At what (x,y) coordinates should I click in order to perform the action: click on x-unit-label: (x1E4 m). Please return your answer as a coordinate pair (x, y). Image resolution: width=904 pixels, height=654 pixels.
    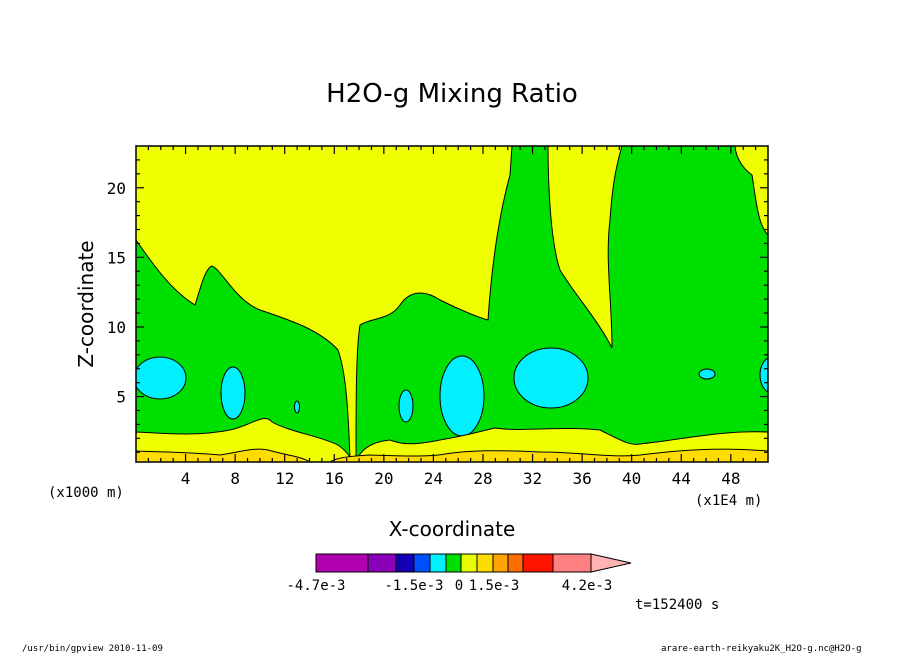
    Looking at the image, I should click on (728, 501).